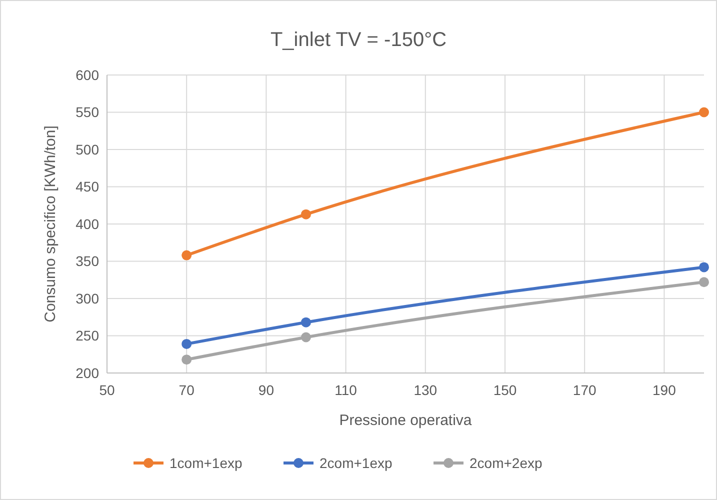 This screenshot has height=500, width=717. Describe the element at coordinates (505, 390) in the screenshot. I see `x-tick-label: 150` at that location.